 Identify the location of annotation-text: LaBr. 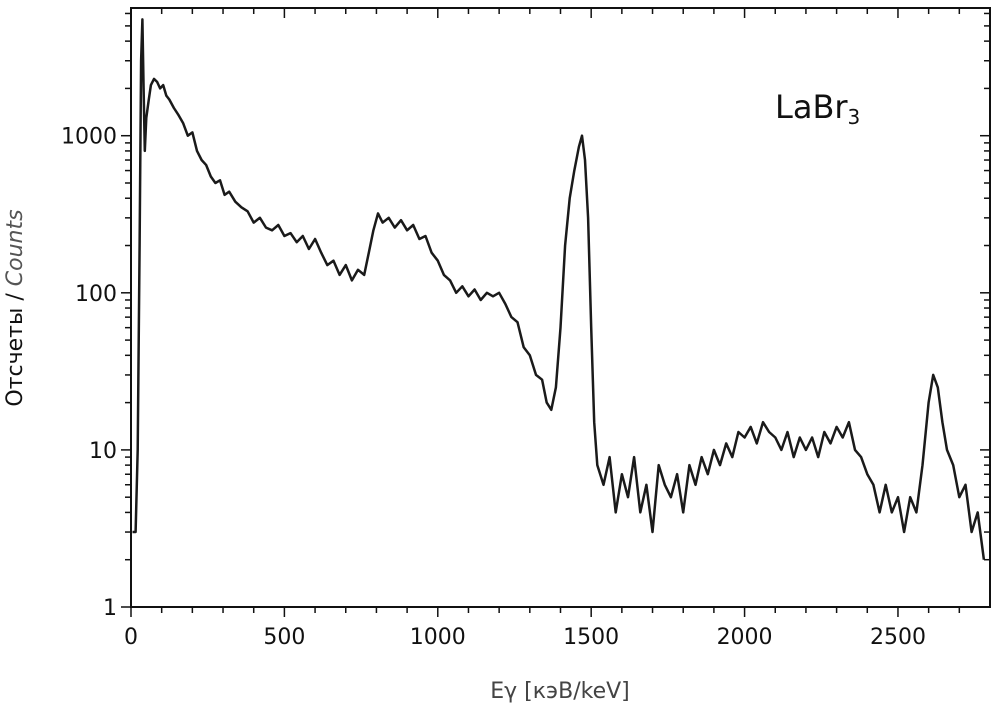
(811, 107).